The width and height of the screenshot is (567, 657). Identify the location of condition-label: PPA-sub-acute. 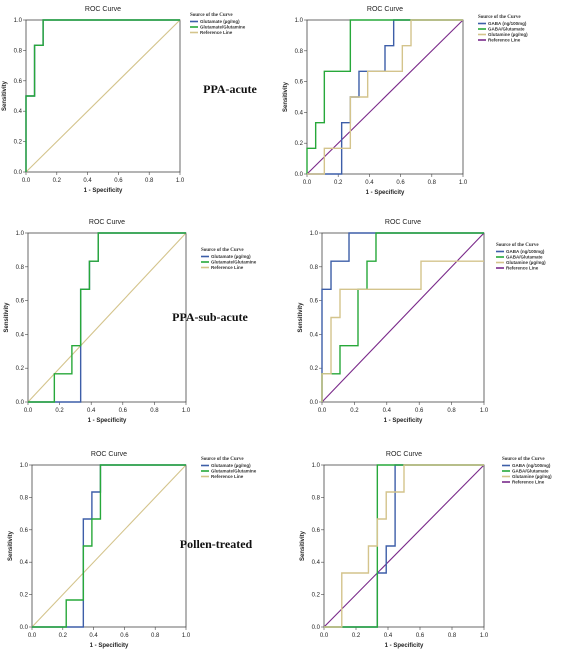
(210, 317).